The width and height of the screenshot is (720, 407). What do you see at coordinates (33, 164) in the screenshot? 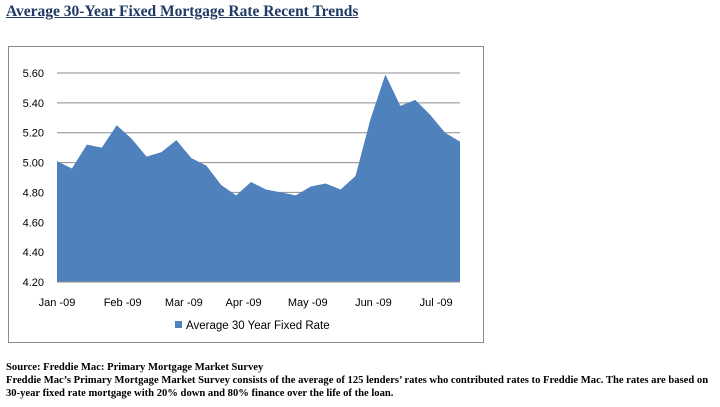
I see `y-tick-label: 5.00` at bounding box center [33, 164].